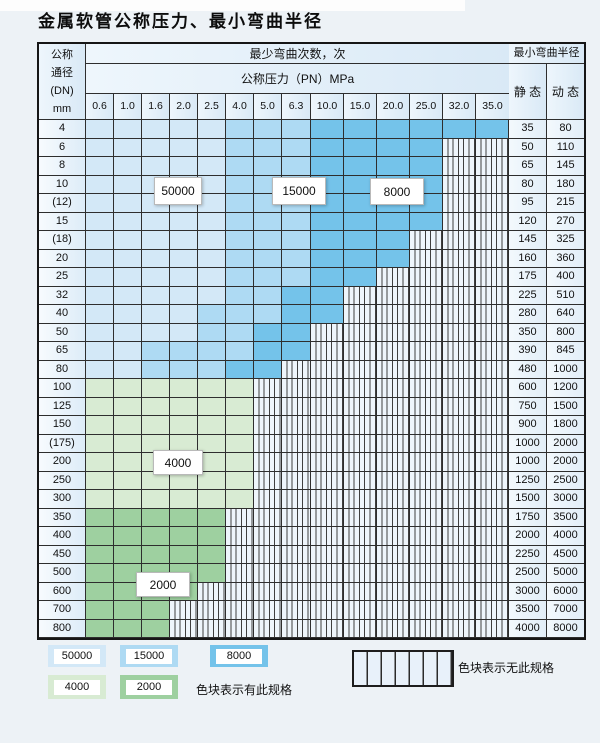 Image resolution: width=600 pixels, height=743 pixels. What do you see at coordinates (565, 92) in the screenshot?
I see `dynamic-column-header: 动 态` at bounding box center [565, 92].